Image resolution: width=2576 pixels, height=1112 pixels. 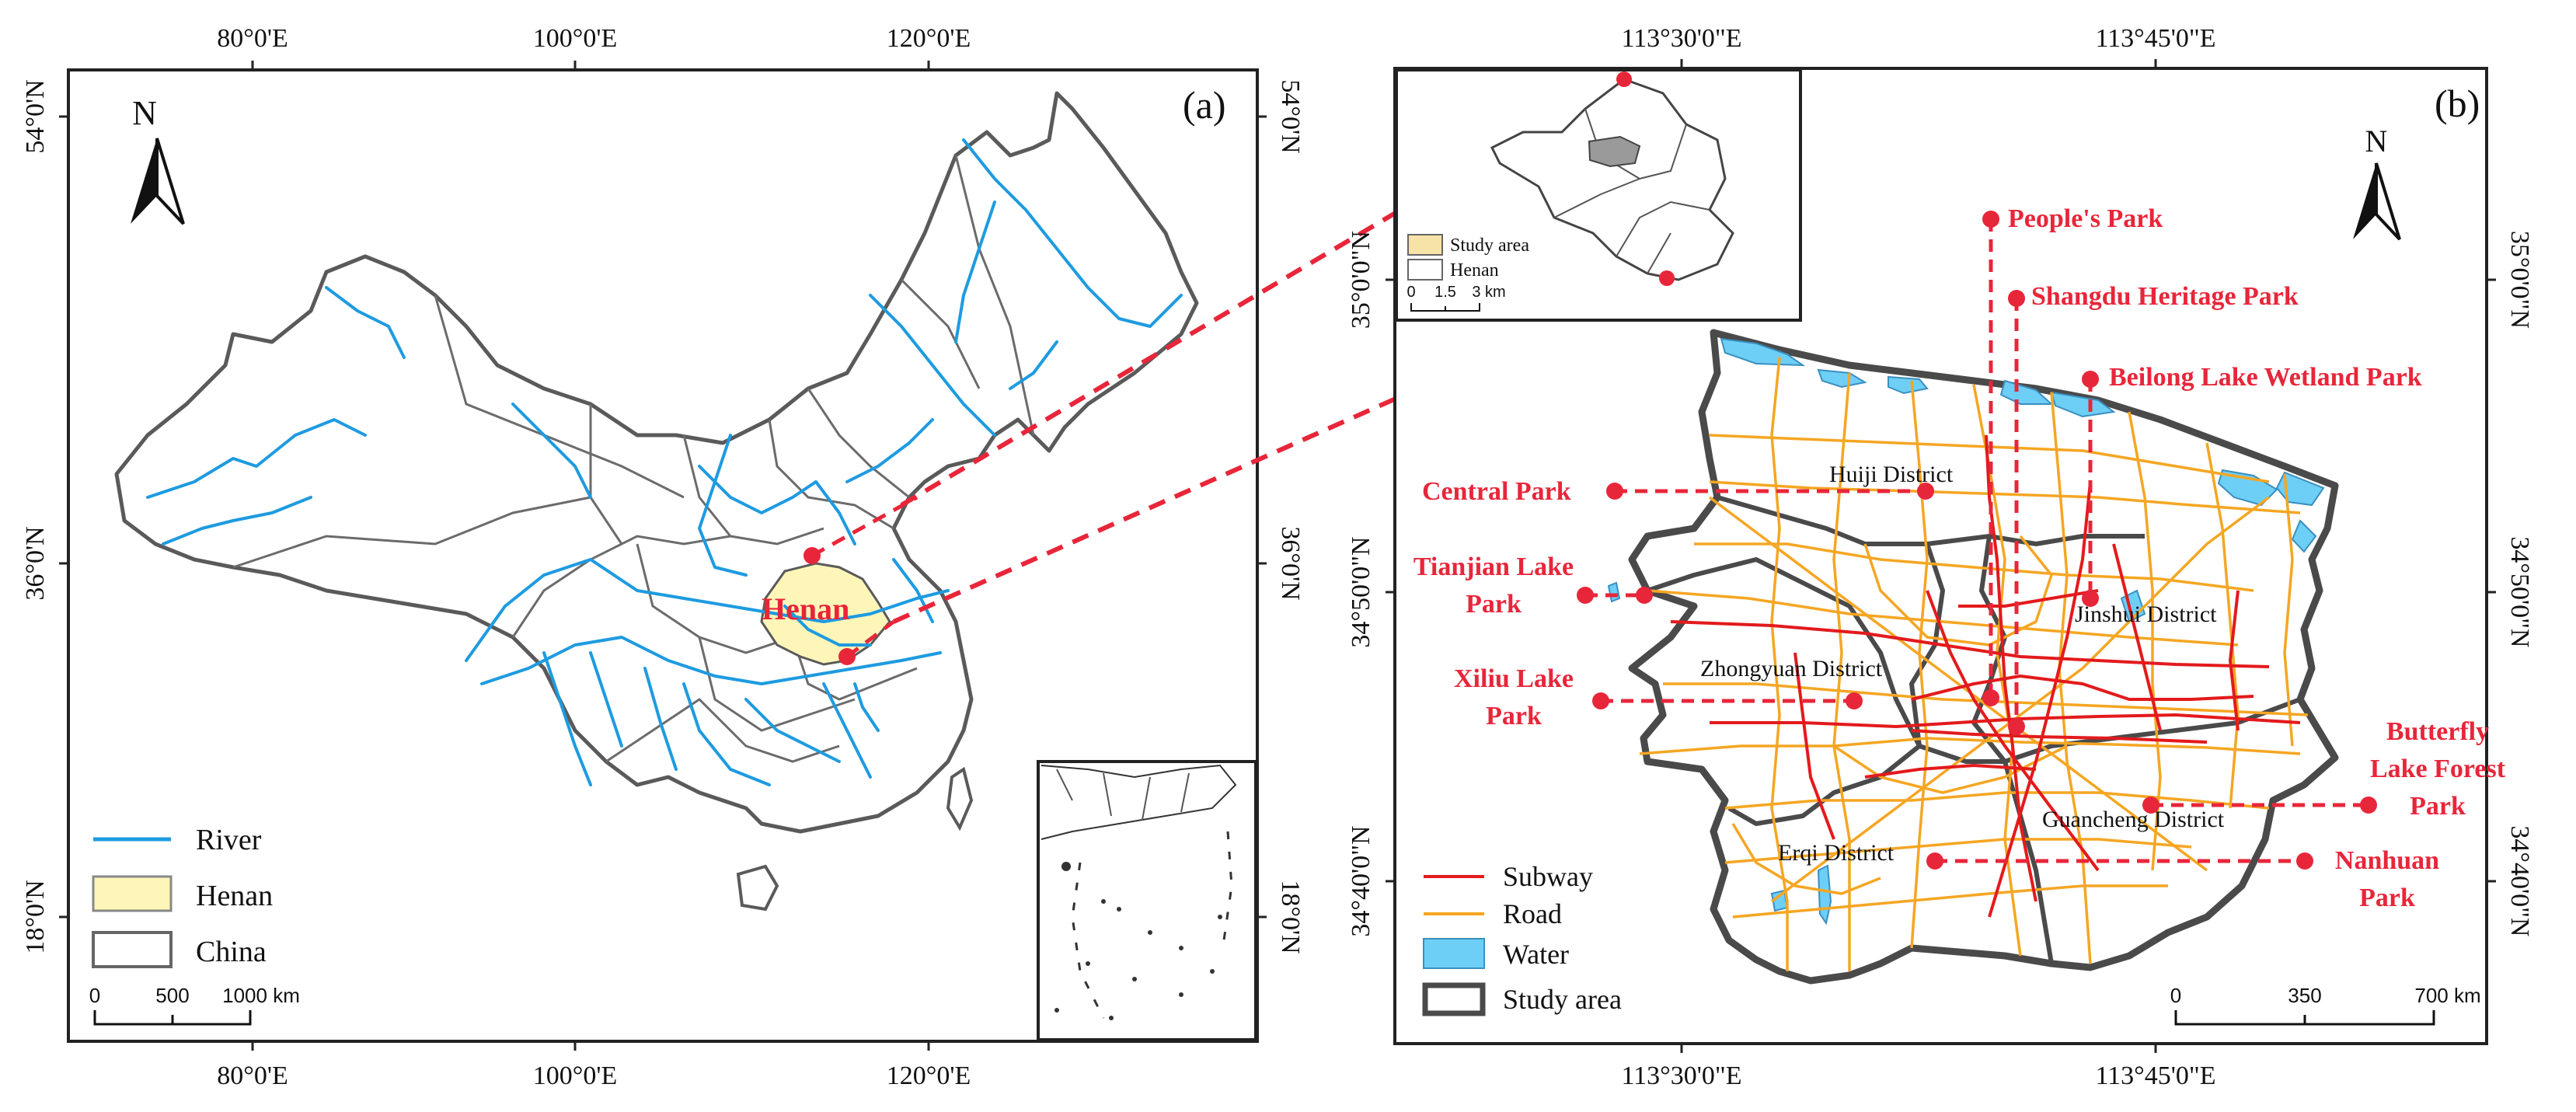 I want to click on panel-b-north-arrow: N, so click(x=2377, y=182).